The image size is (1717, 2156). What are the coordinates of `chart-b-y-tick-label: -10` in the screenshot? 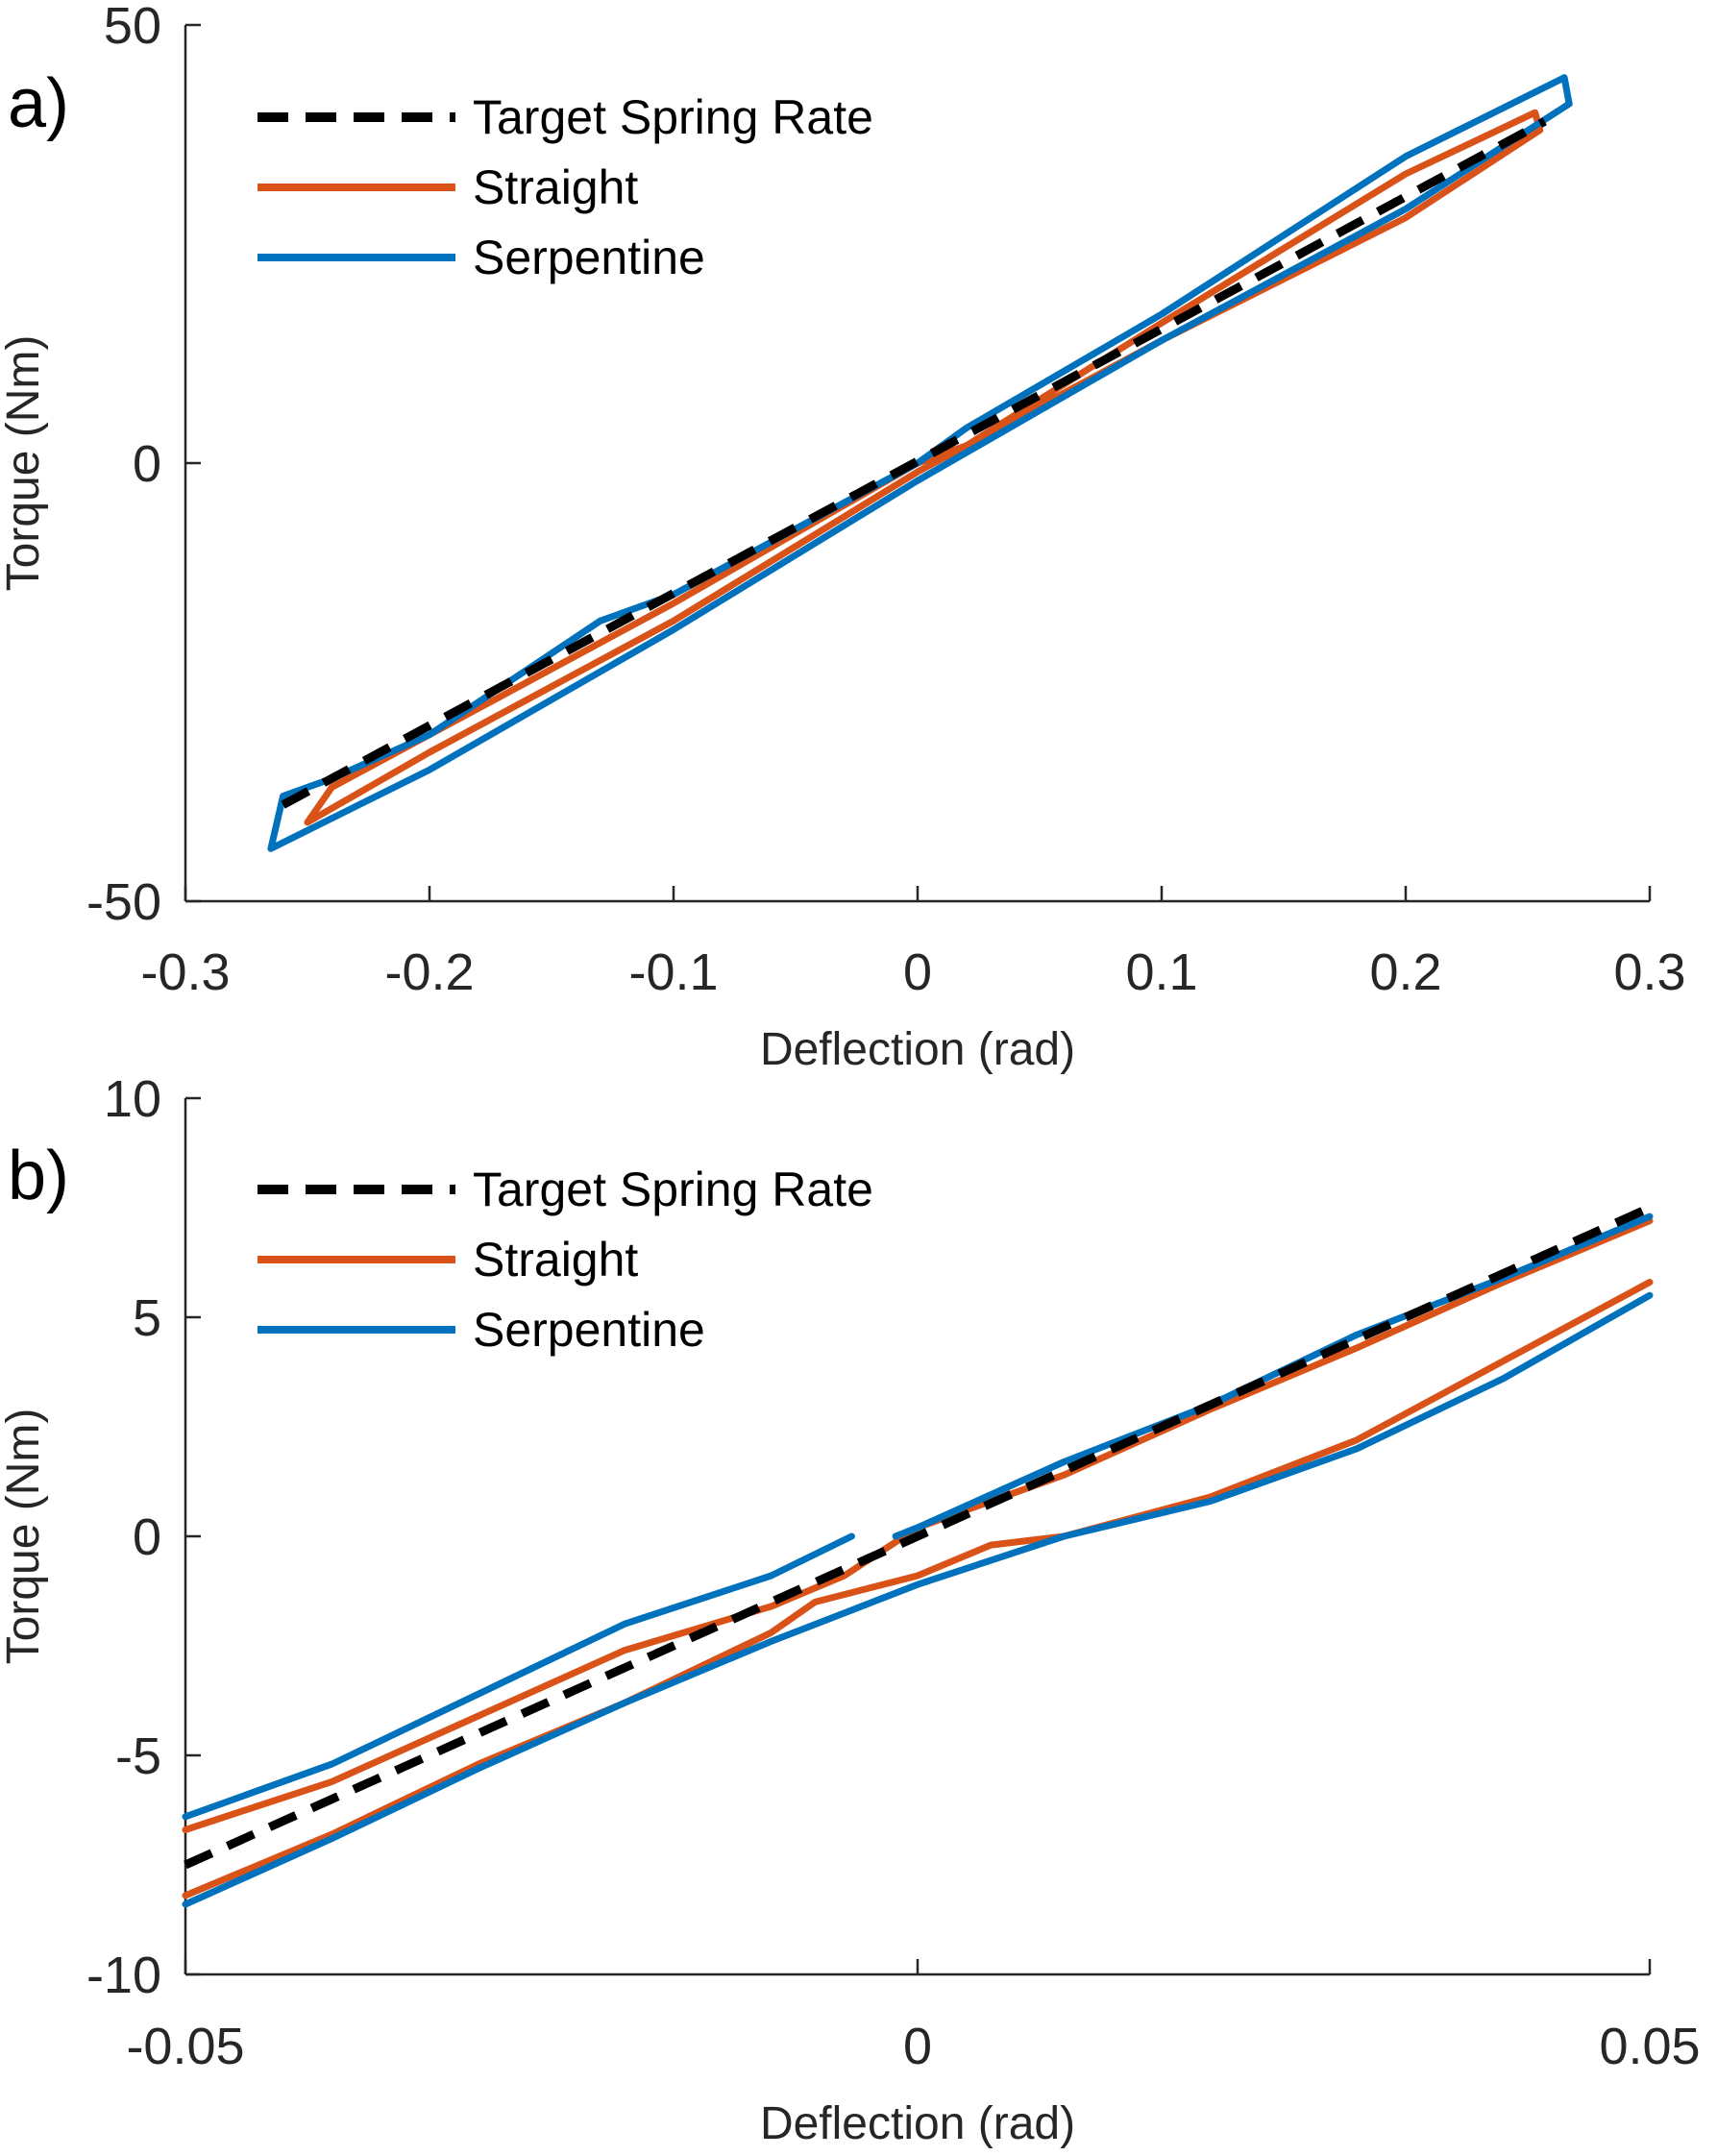 It's located at (123, 1976).